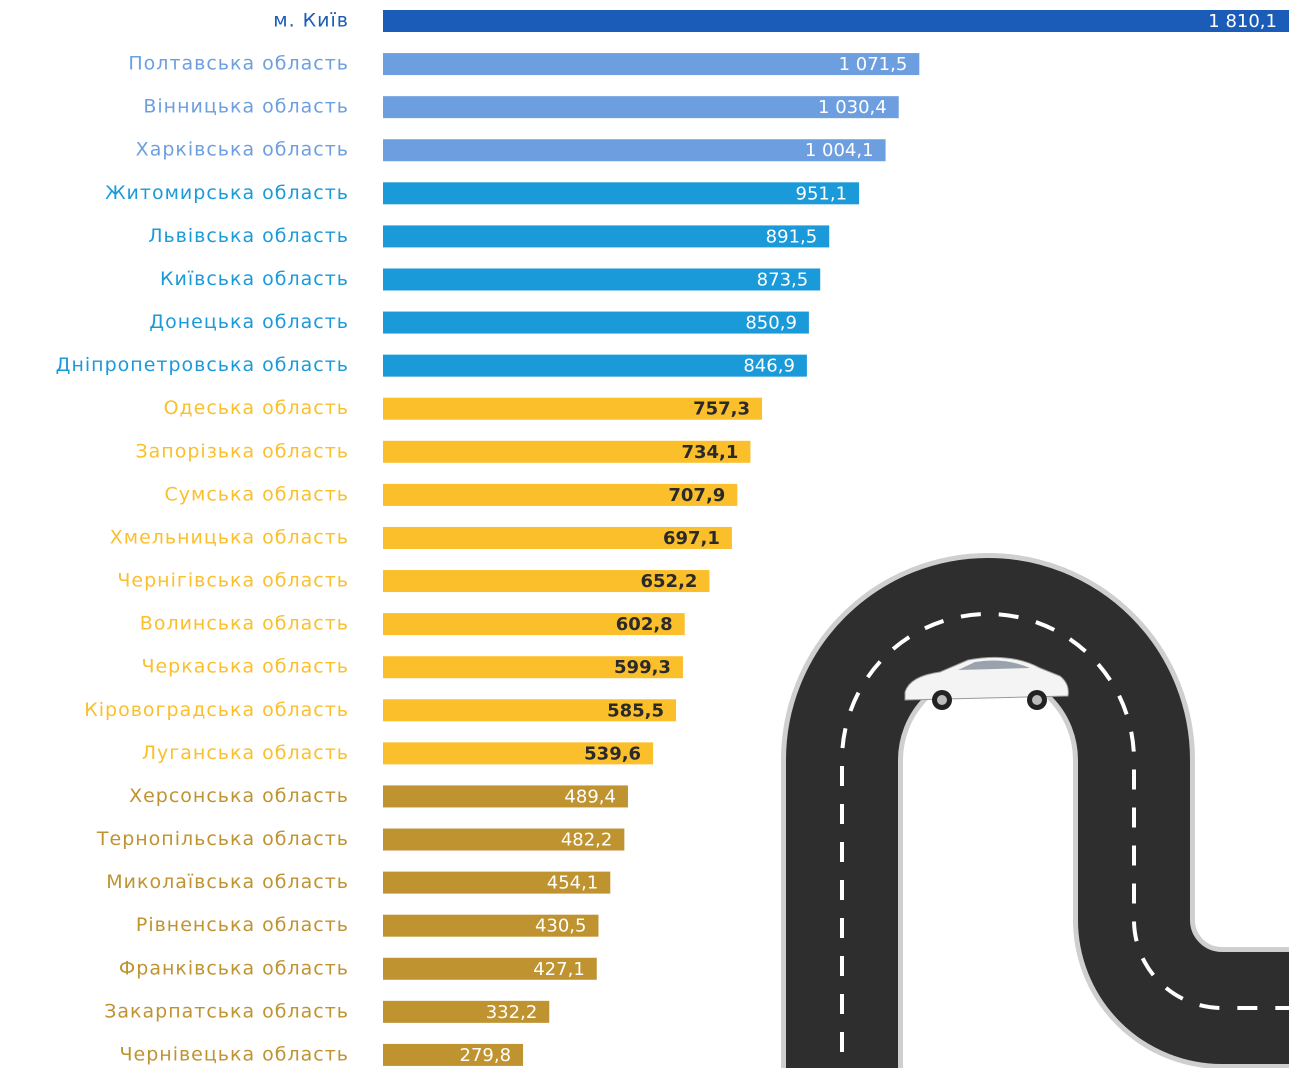 This screenshot has height=1068, width=1289. Describe the element at coordinates (587, 840) in the screenshot. I see `value-label: 482,2` at that location.